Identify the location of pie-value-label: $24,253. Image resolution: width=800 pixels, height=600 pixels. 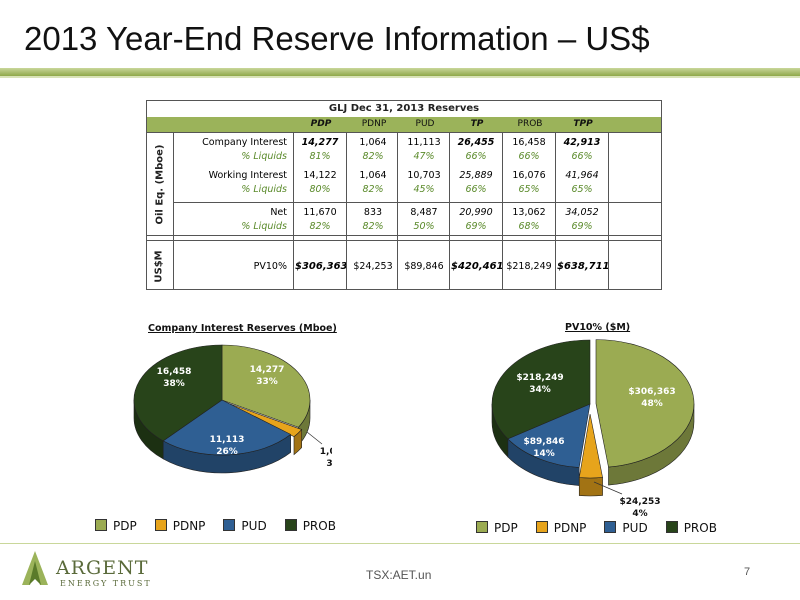
(640, 502).